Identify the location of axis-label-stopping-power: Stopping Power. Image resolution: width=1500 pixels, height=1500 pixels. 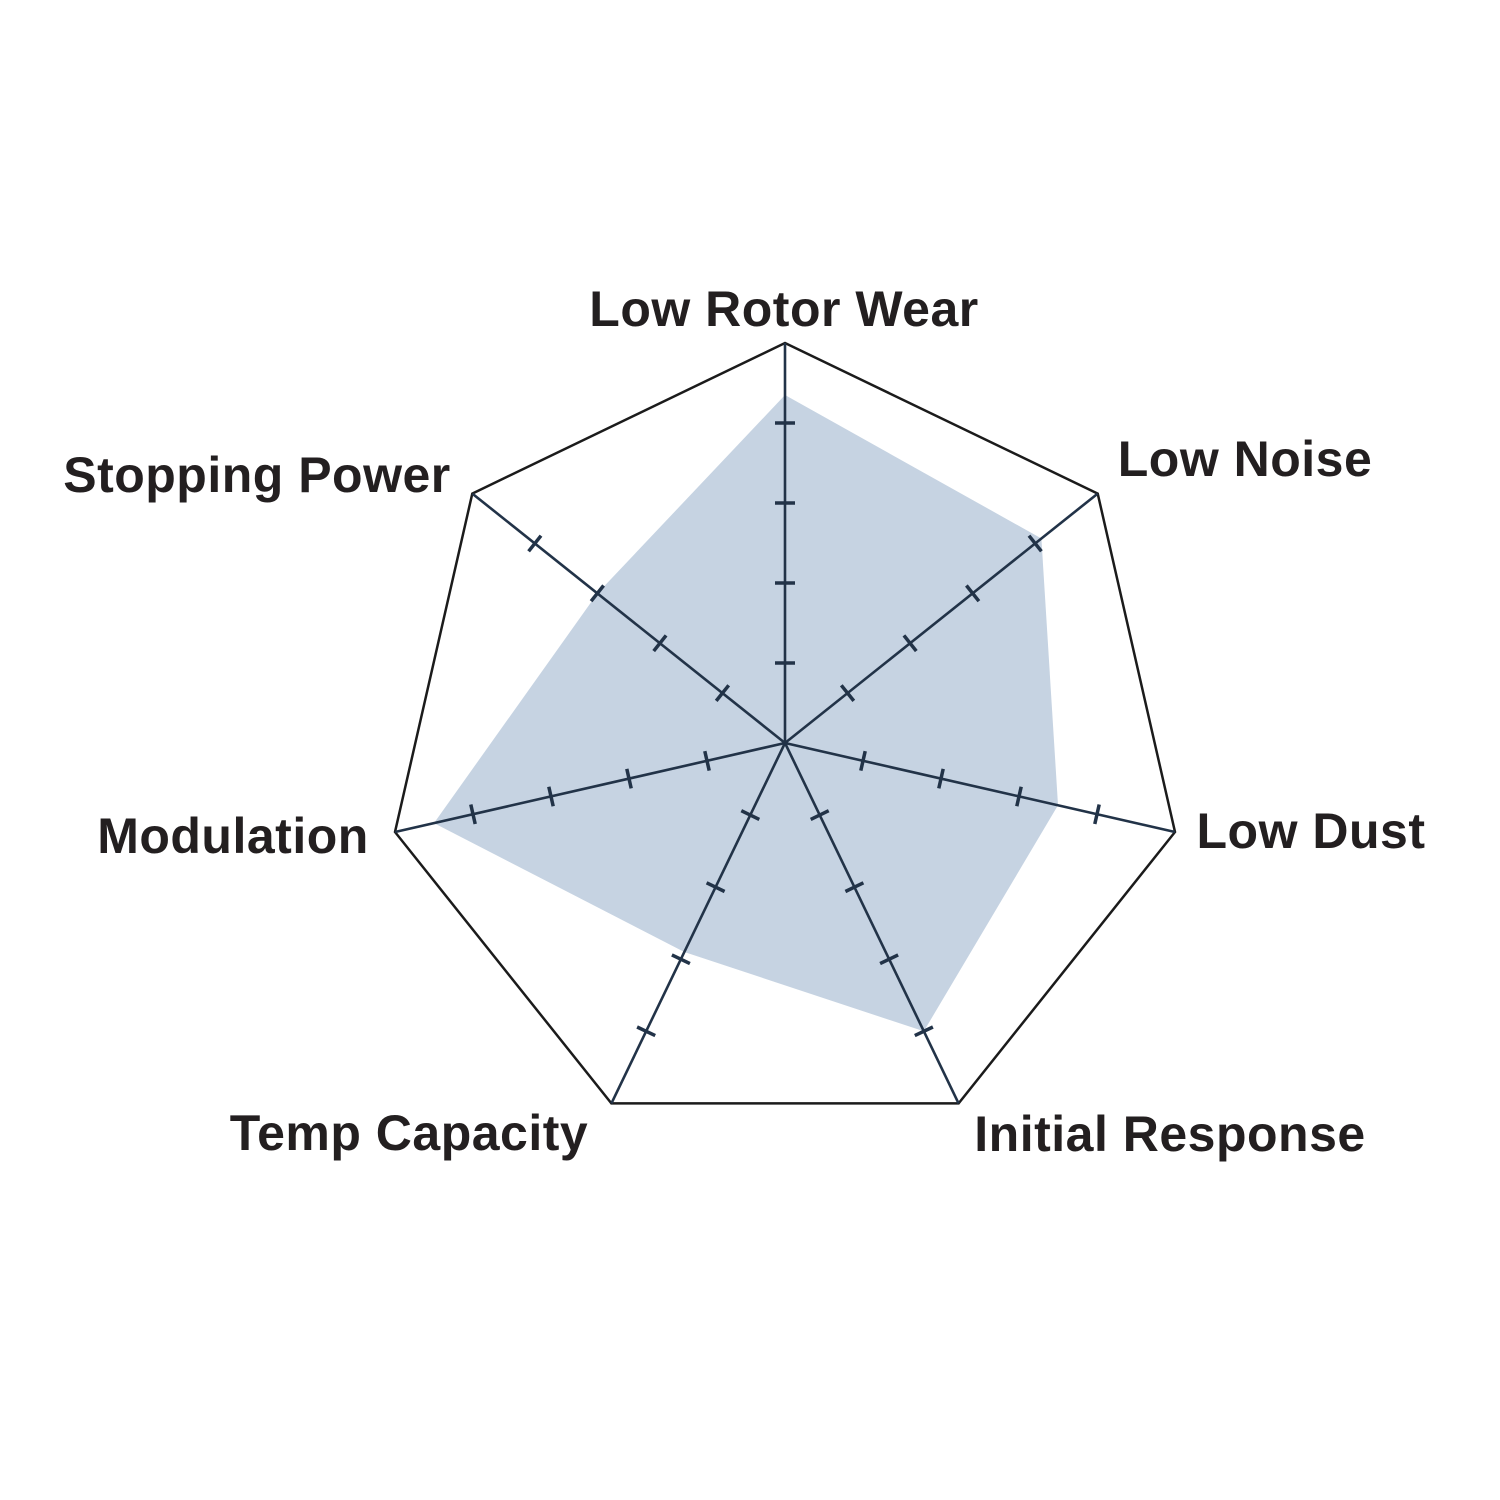
(257, 475).